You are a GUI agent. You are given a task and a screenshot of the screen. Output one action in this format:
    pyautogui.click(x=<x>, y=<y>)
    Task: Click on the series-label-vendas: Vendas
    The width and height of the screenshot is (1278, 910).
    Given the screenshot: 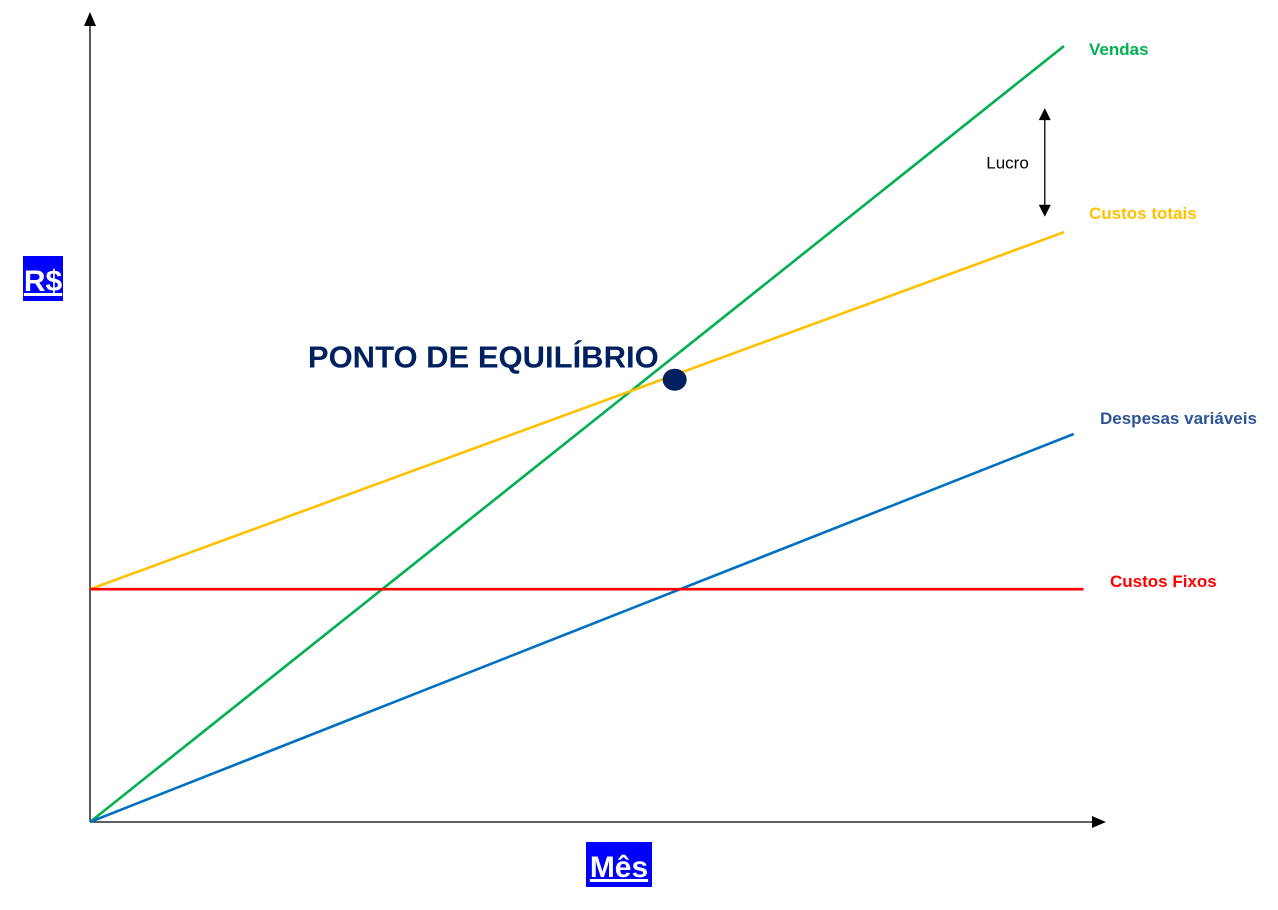 What is the action you would take?
    pyautogui.click(x=1119, y=49)
    